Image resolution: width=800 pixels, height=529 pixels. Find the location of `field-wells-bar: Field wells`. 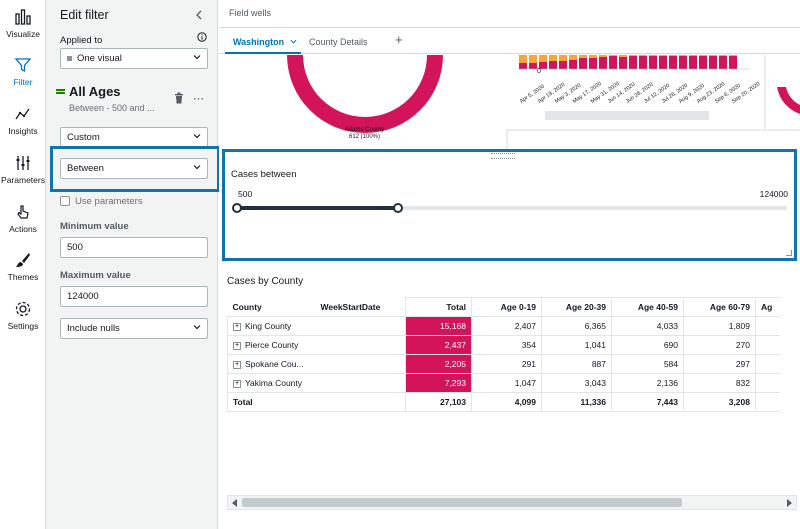

field-wells-bar: Field wells is located at coordinates (509, 14).